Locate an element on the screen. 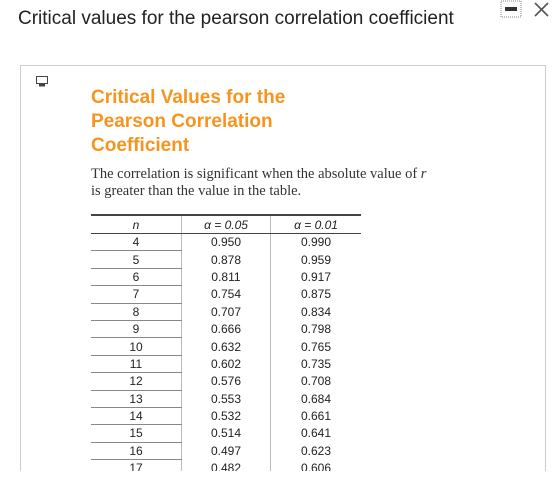  table-cell: 0.754 is located at coordinates (226, 294).